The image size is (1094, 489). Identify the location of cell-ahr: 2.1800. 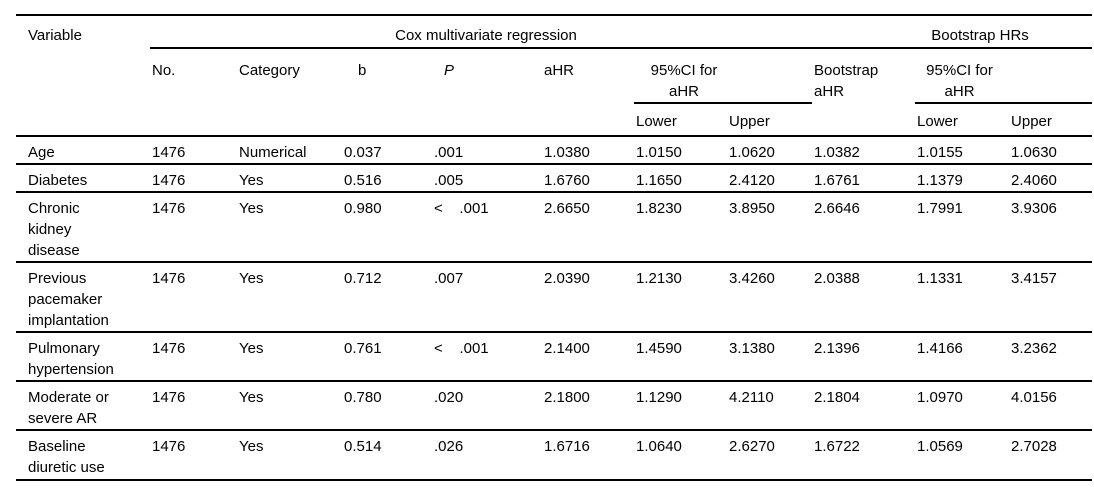
(567, 397).